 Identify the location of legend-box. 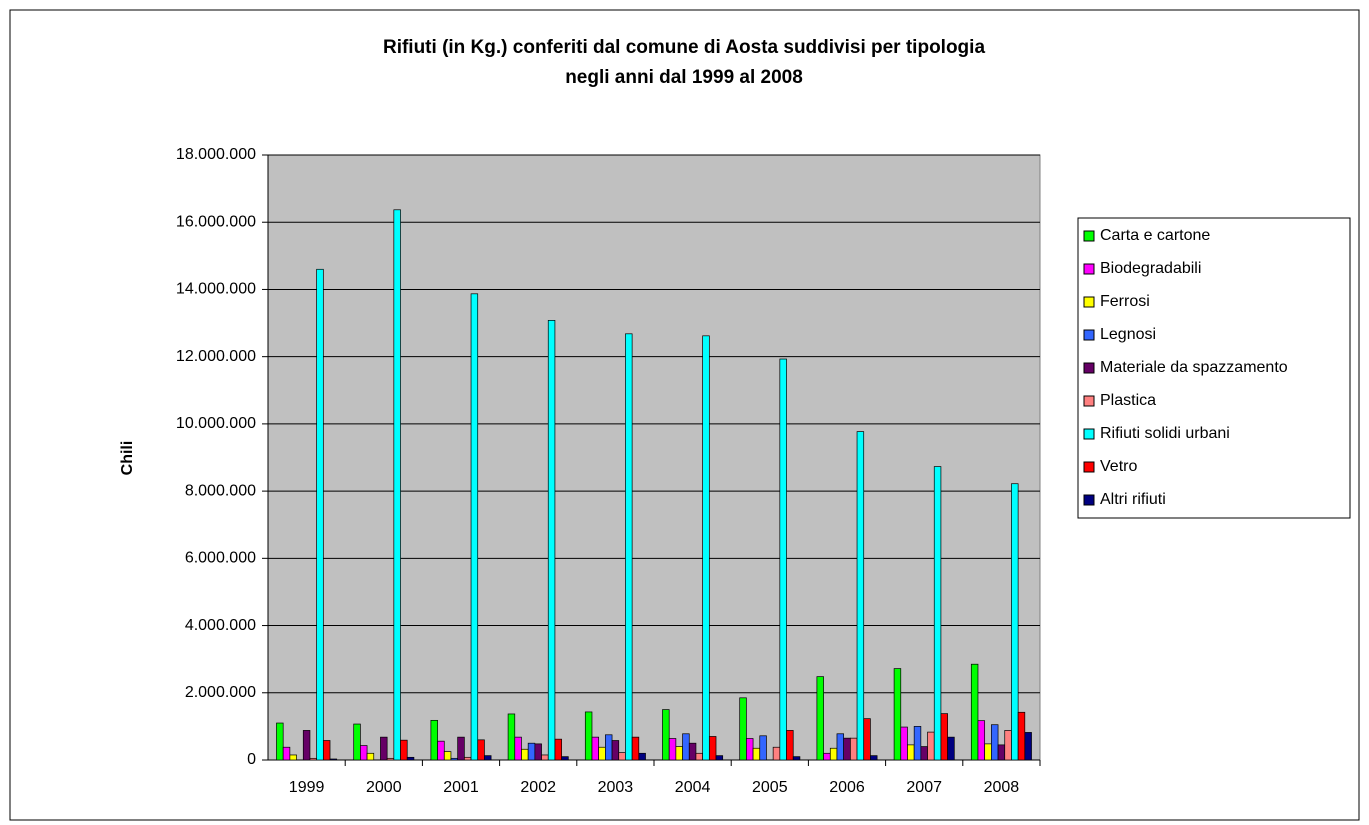
(1214, 368).